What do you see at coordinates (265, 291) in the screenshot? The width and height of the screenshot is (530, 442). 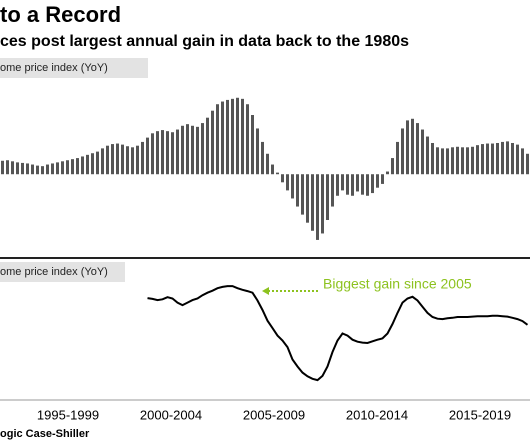 I see `annotation-arrowhead` at bounding box center [265, 291].